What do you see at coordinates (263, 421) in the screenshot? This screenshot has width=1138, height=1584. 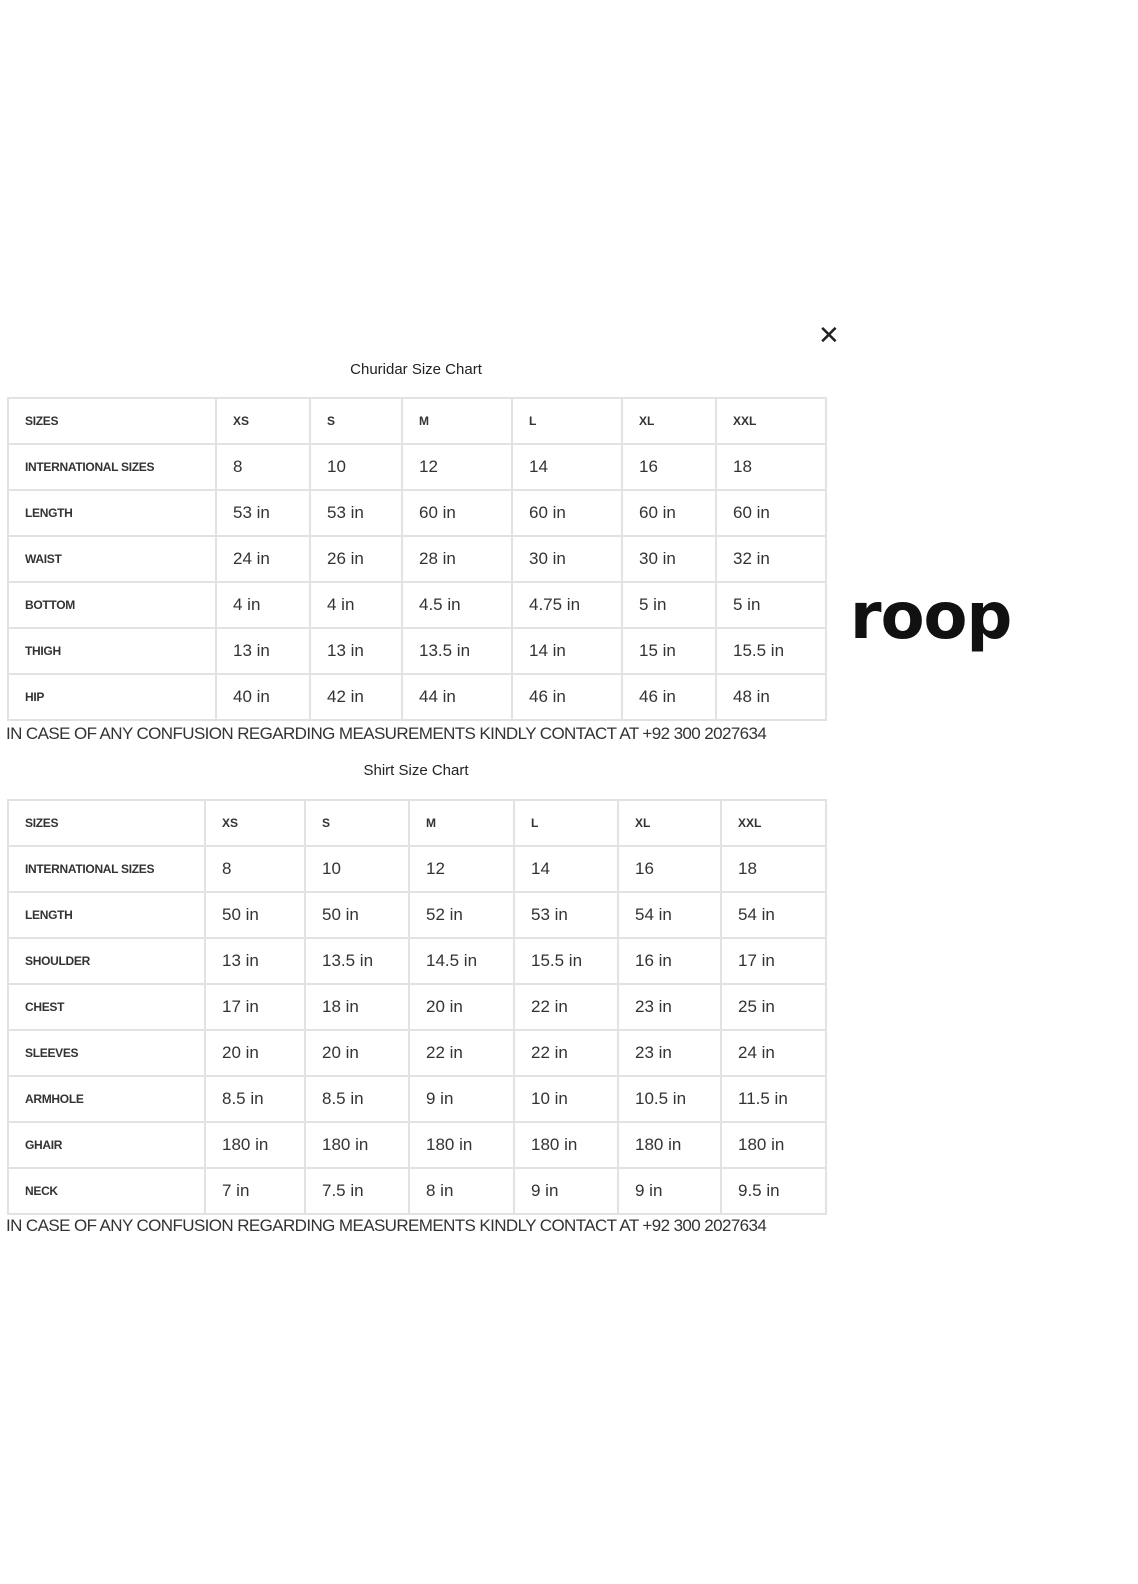 I see `table-cell: XS` at bounding box center [263, 421].